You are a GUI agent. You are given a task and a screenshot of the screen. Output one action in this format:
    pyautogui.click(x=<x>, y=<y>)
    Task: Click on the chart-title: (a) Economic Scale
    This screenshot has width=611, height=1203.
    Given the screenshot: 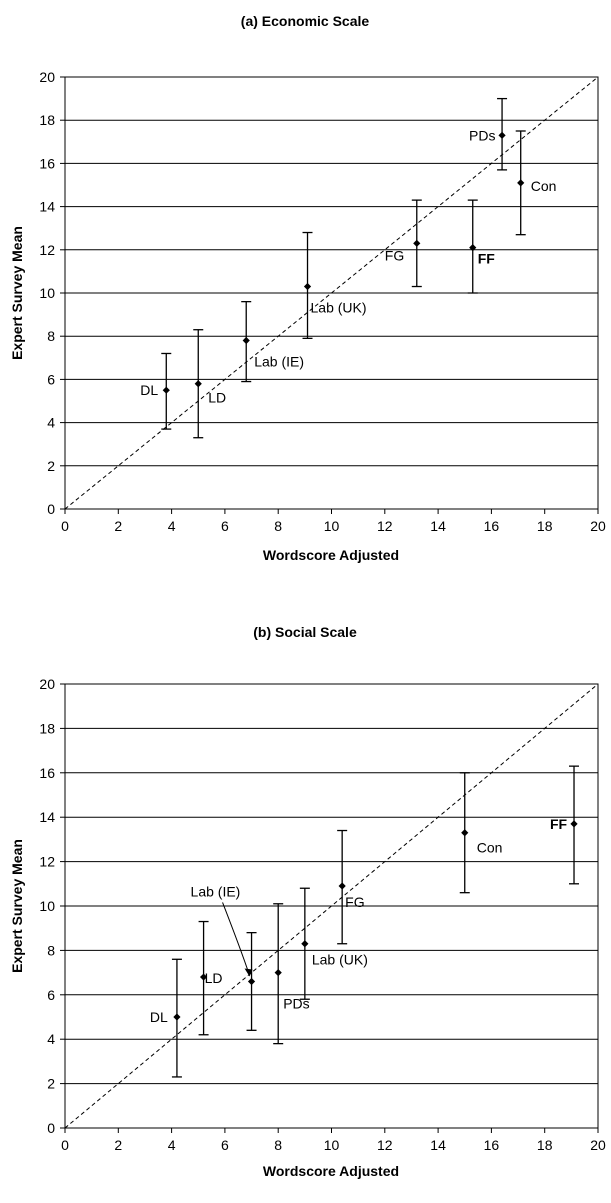 What is the action you would take?
    pyautogui.click(x=305, y=21)
    